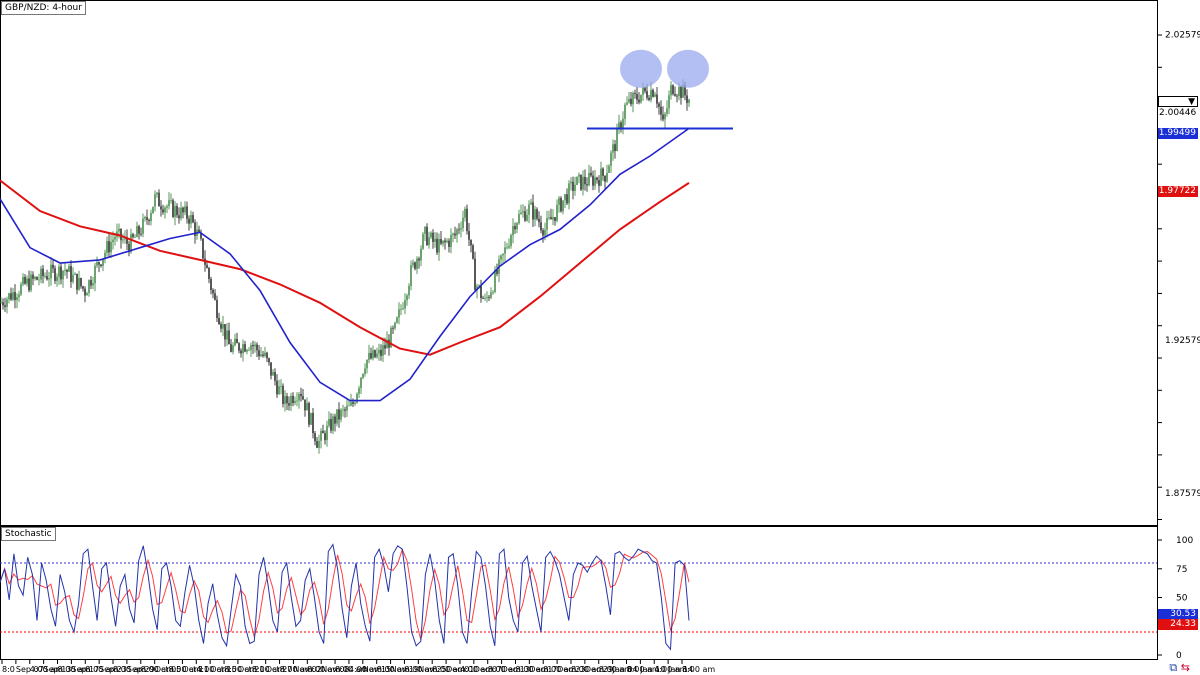  Describe the element at coordinates (460, 669) in the screenshot. I see `time-tick-label: Dec 01` at that location.